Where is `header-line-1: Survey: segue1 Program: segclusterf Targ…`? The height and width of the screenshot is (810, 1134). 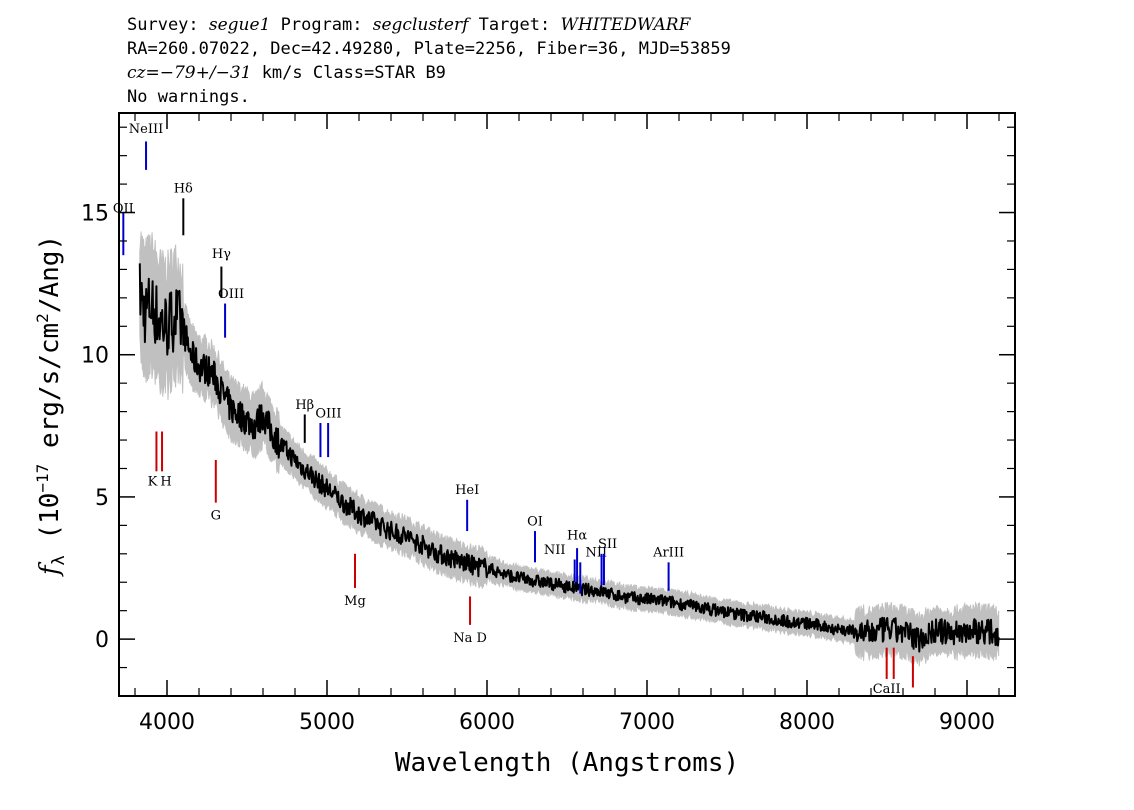
header-line-1: Survey: segue1 Program: segclusterf Targ… is located at coordinates (408, 25).